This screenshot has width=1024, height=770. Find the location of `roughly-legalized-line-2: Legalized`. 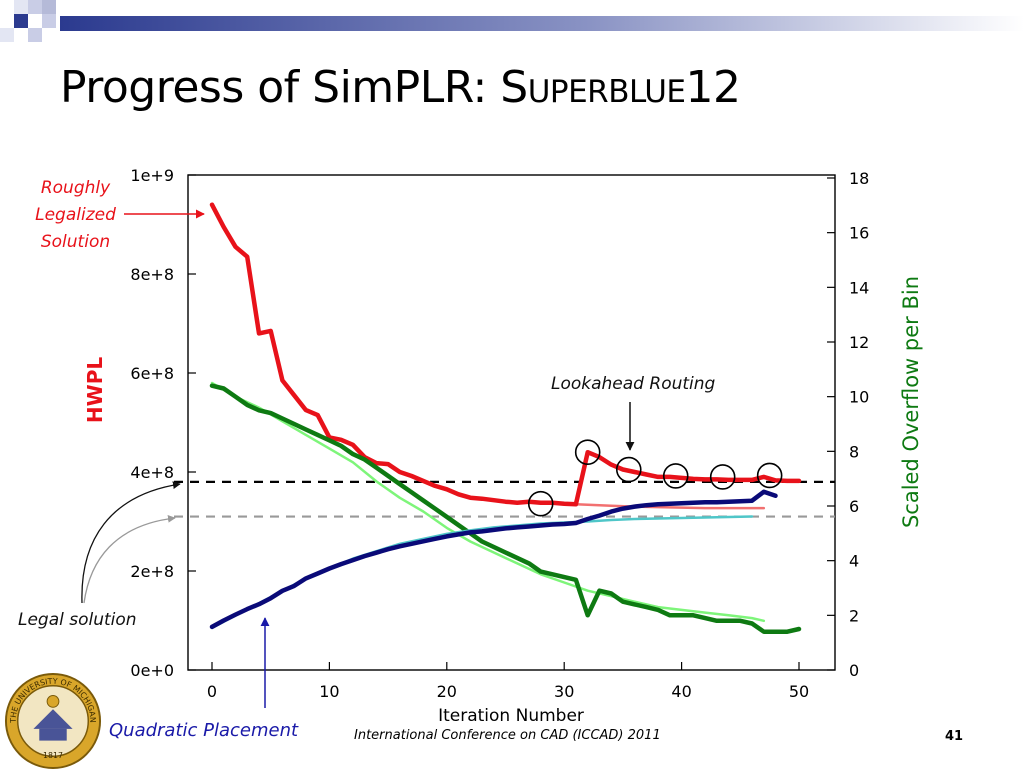

roughly-legalized-line-2: Legalized is located at coordinates (75, 215).